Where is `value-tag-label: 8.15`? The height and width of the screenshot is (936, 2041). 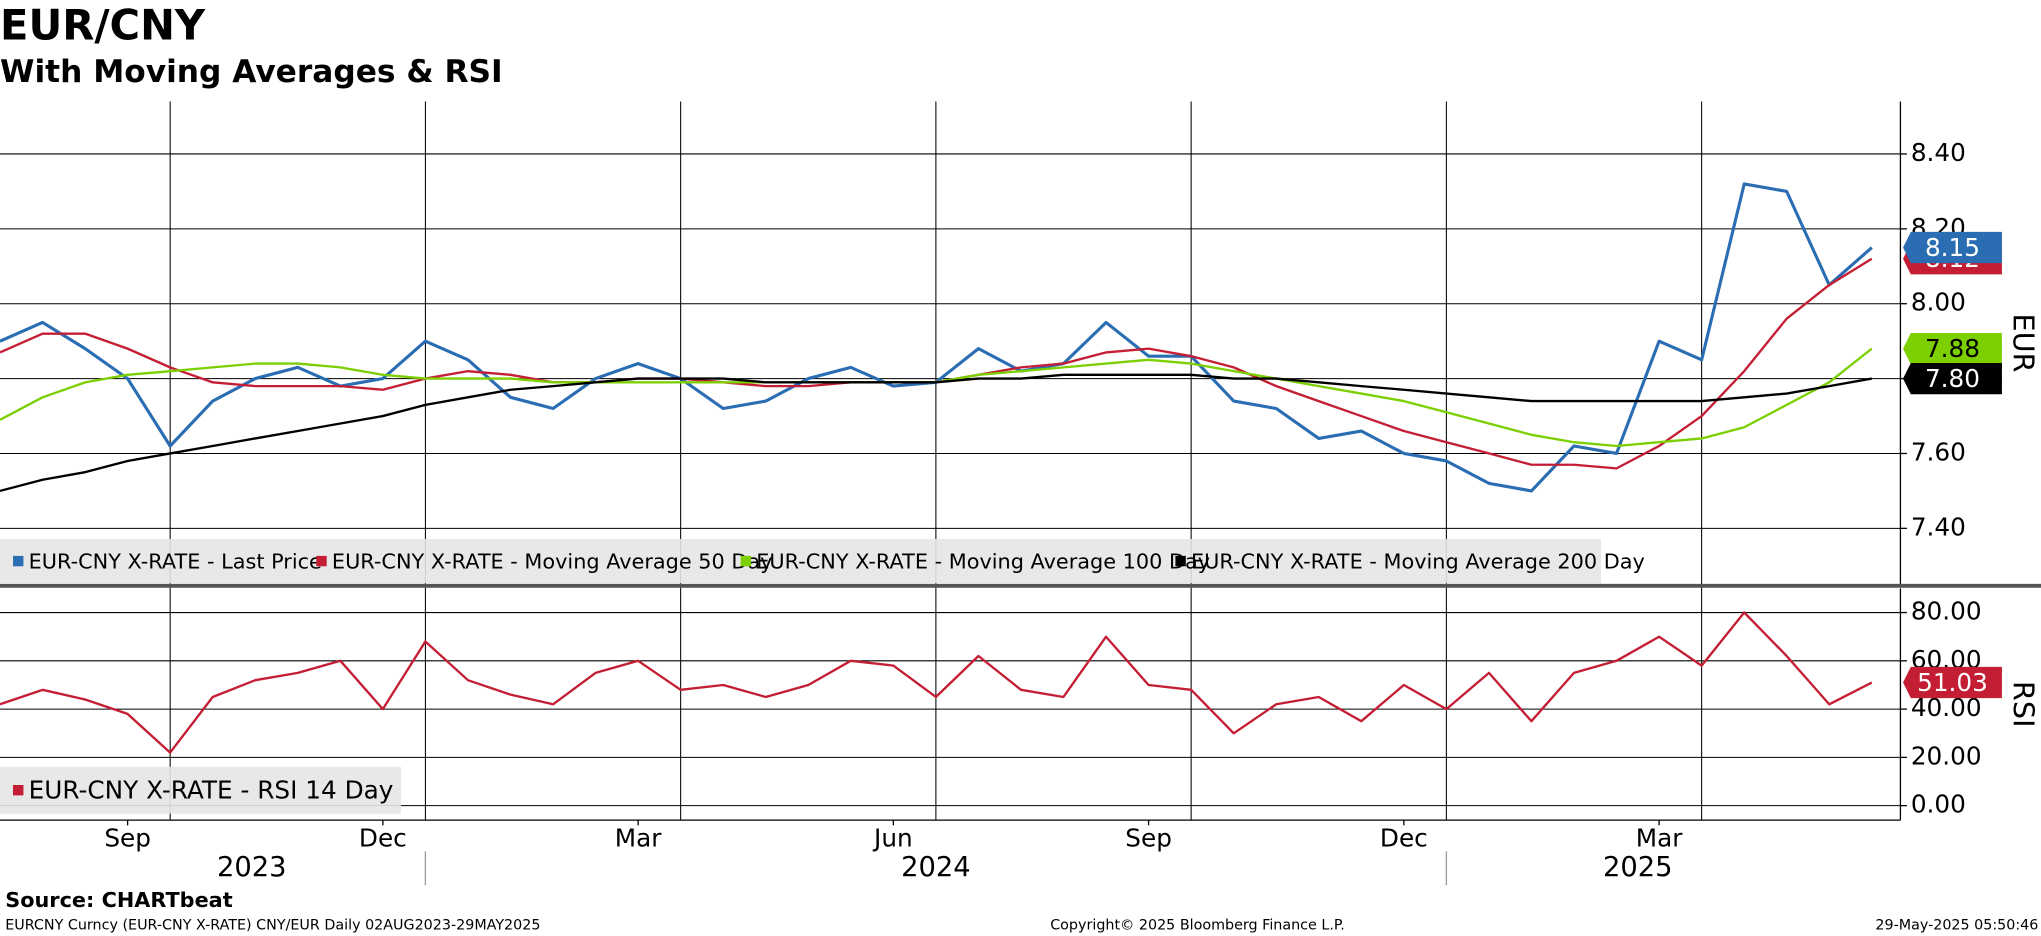 value-tag-label: 8.15 is located at coordinates (1952, 247).